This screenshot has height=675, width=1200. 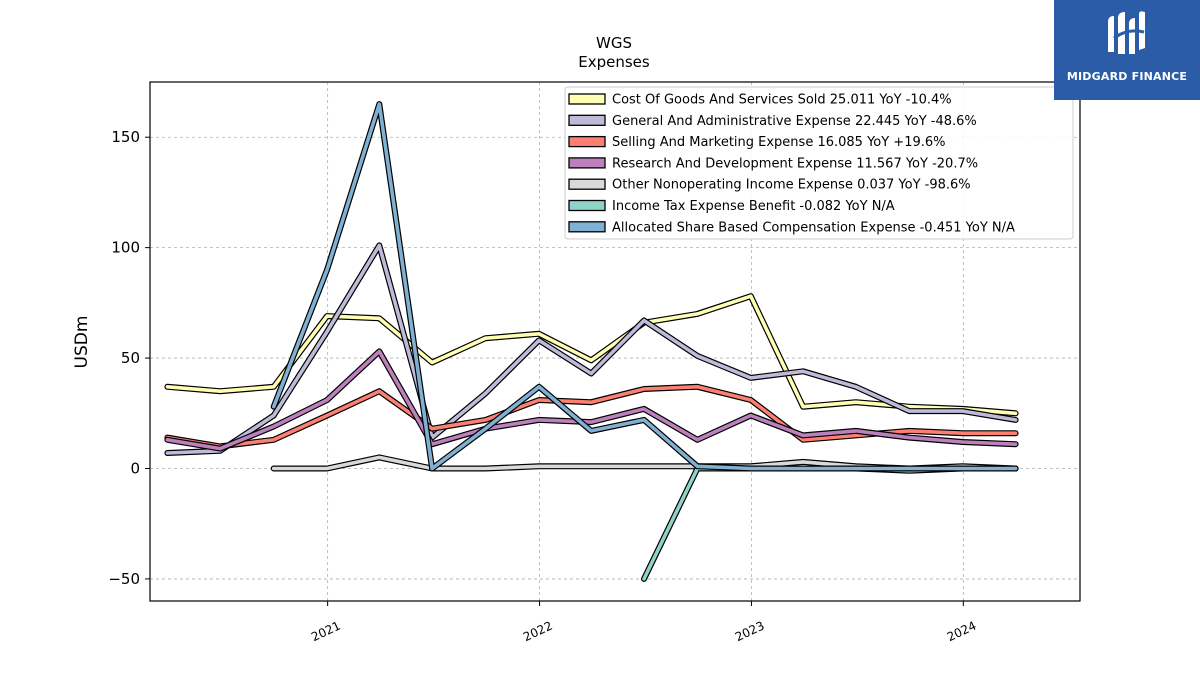 I want to click on y-tick-label: 100, so click(x=125, y=248).